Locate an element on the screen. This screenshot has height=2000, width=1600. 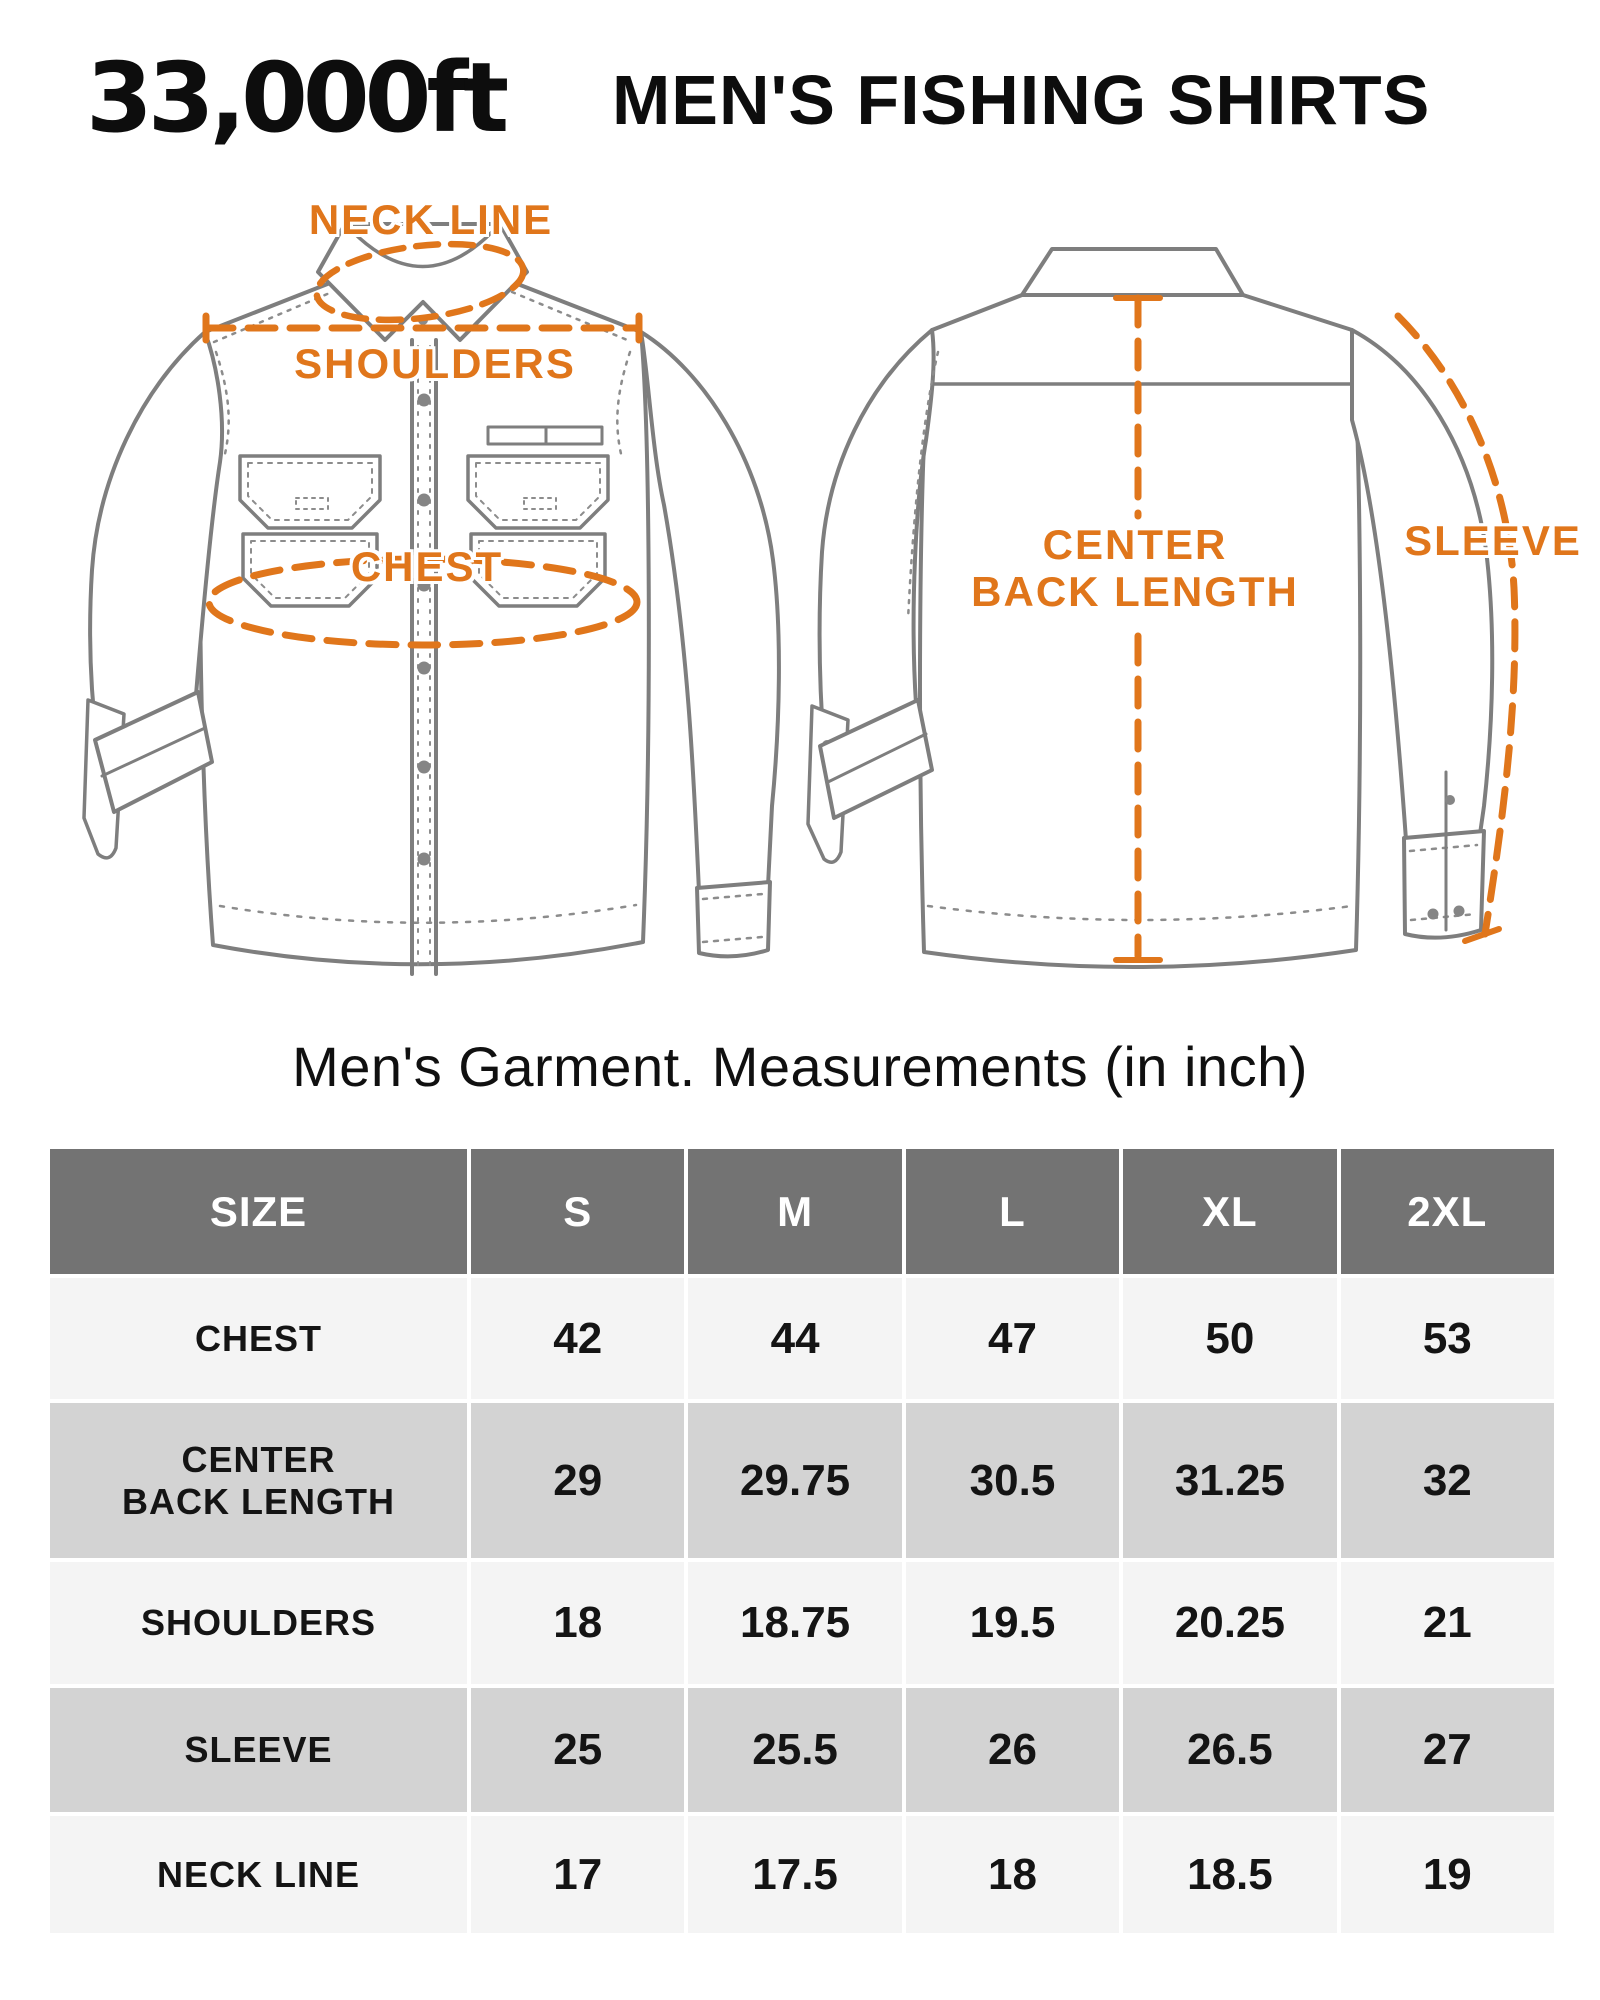
label-center-back-length-line2: BACK LENGTH is located at coordinates (1135, 592).